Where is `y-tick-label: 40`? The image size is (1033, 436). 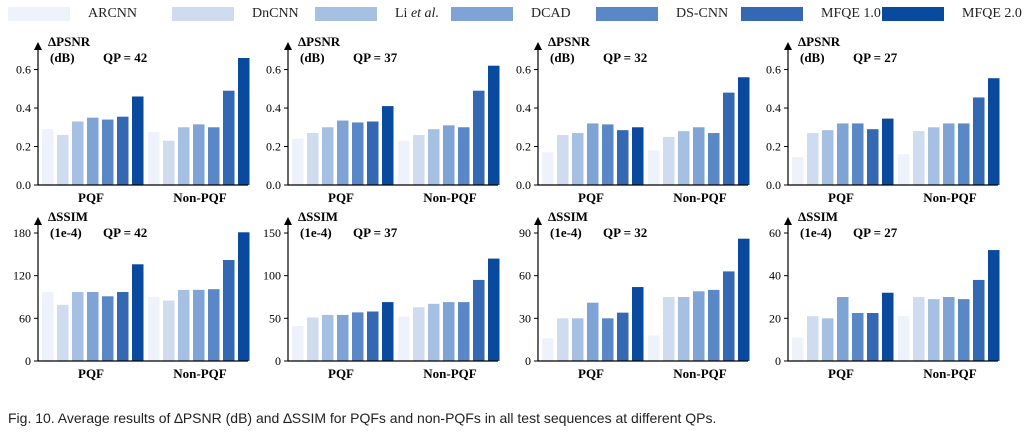
y-tick-label: 40 is located at coordinates (775, 276).